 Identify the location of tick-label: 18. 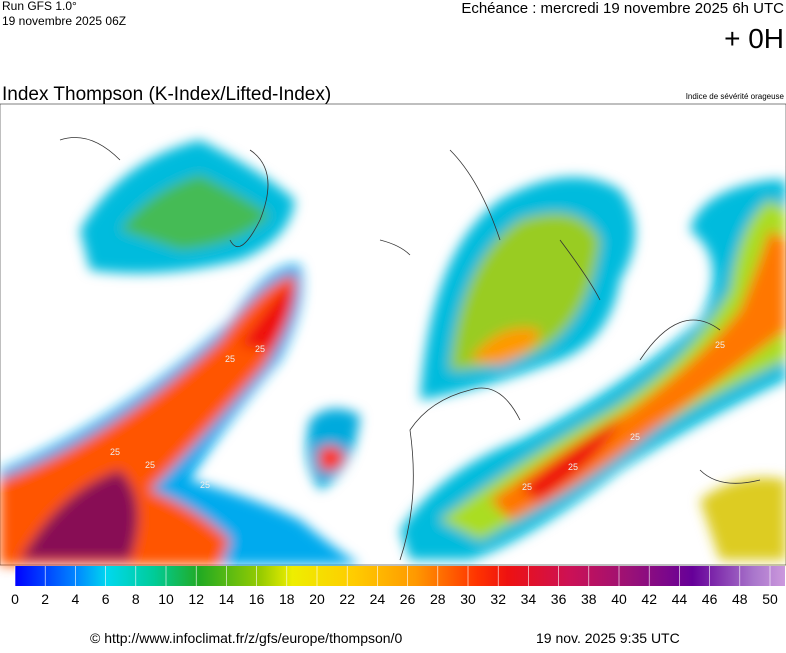
(287, 599).